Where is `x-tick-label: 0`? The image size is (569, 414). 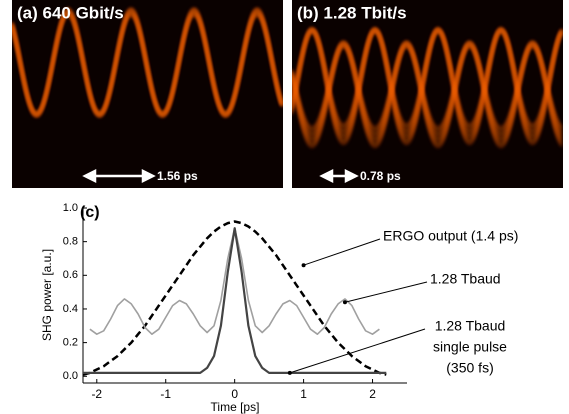 x-tick-label: 0 is located at coordinates (234, 394).